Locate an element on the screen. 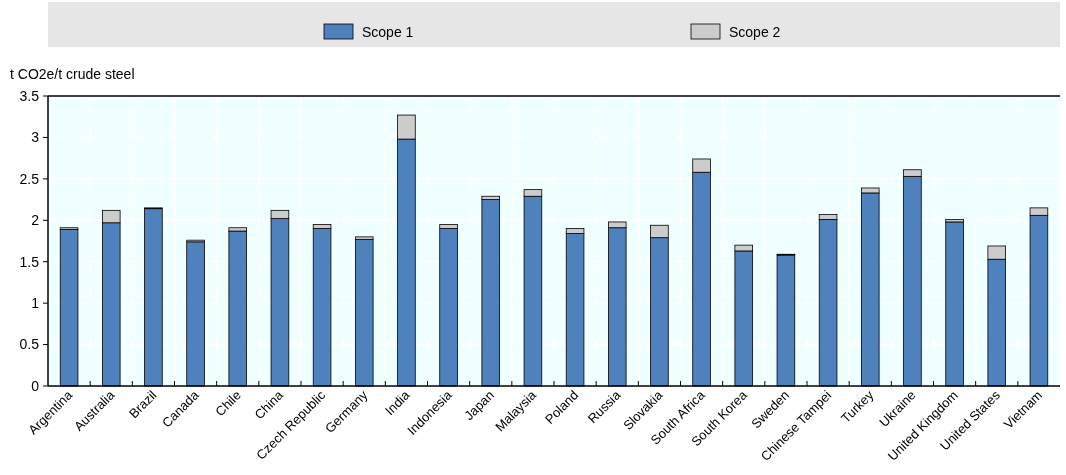 The width and height of the screenshot is (1066, 475). y-tick-label: 1 is located at coordinates (35, 303).